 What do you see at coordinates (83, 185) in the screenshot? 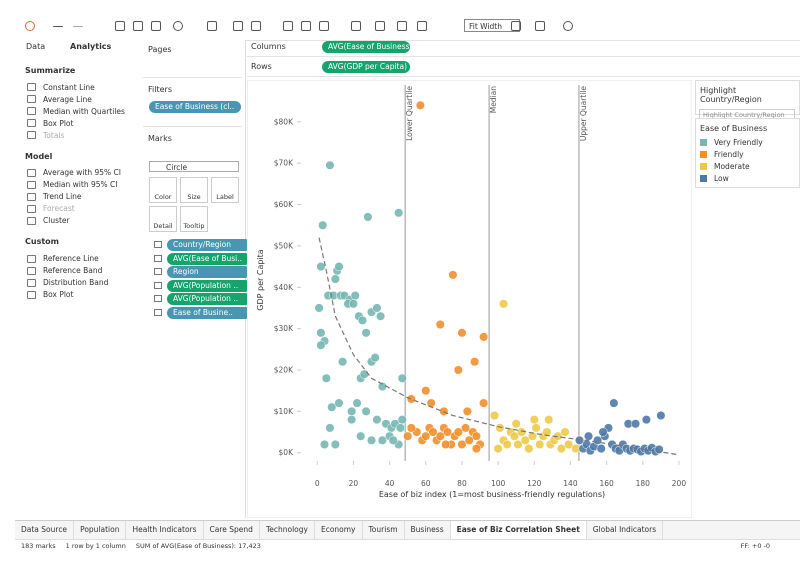
I see `analytics-item: Median with 95% CI` at bounding box center [83, 185].